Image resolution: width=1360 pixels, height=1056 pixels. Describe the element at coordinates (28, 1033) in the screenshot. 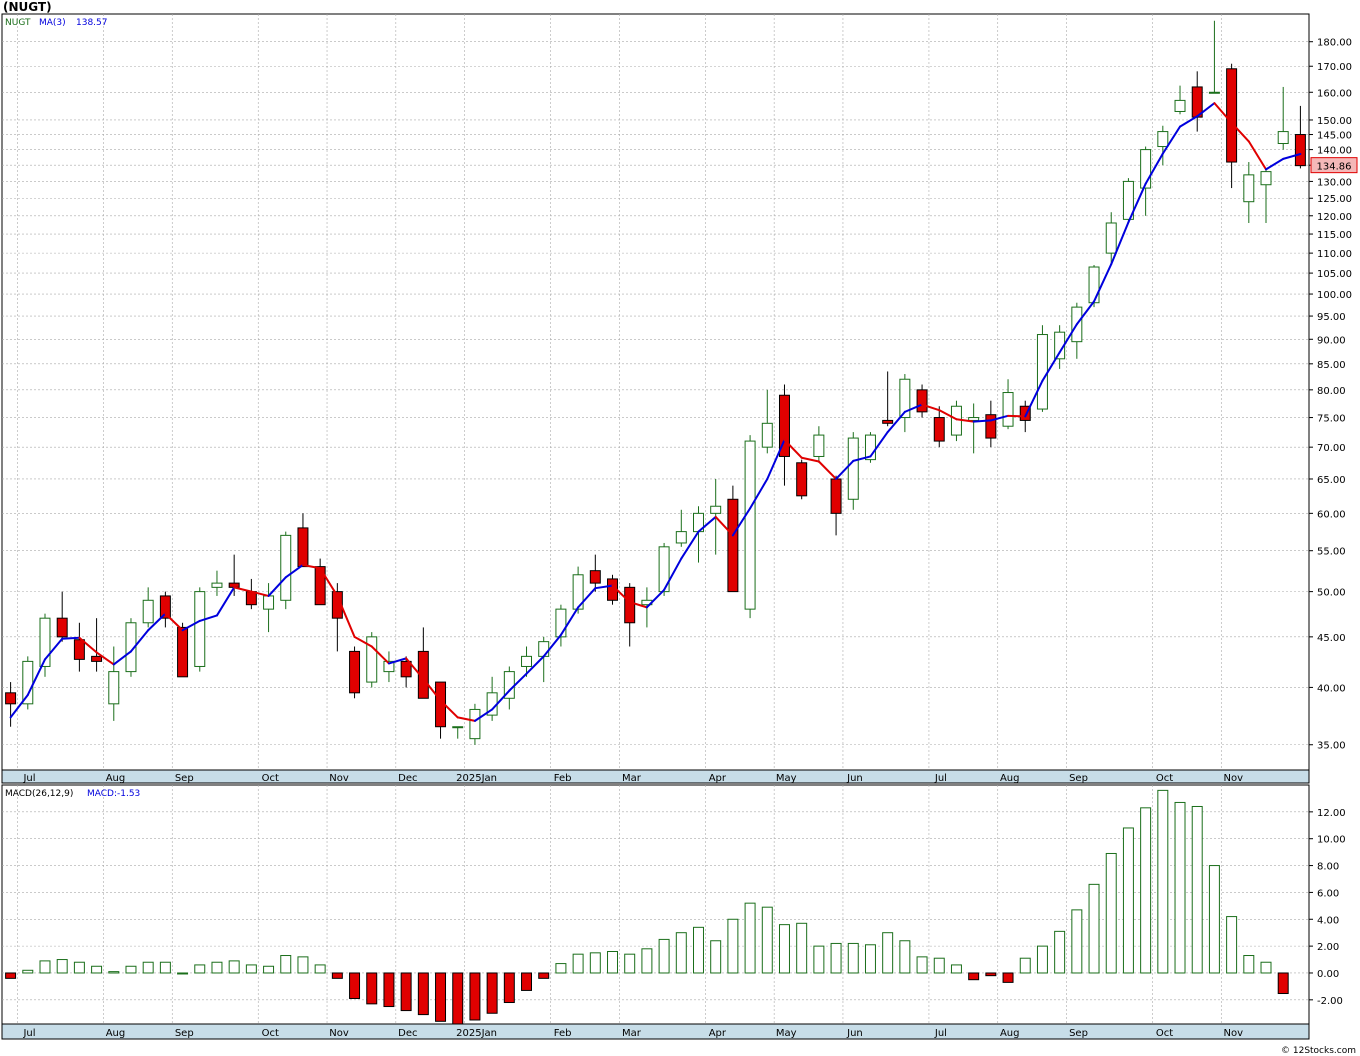

I see `macd-month-label: Jul` at that location.